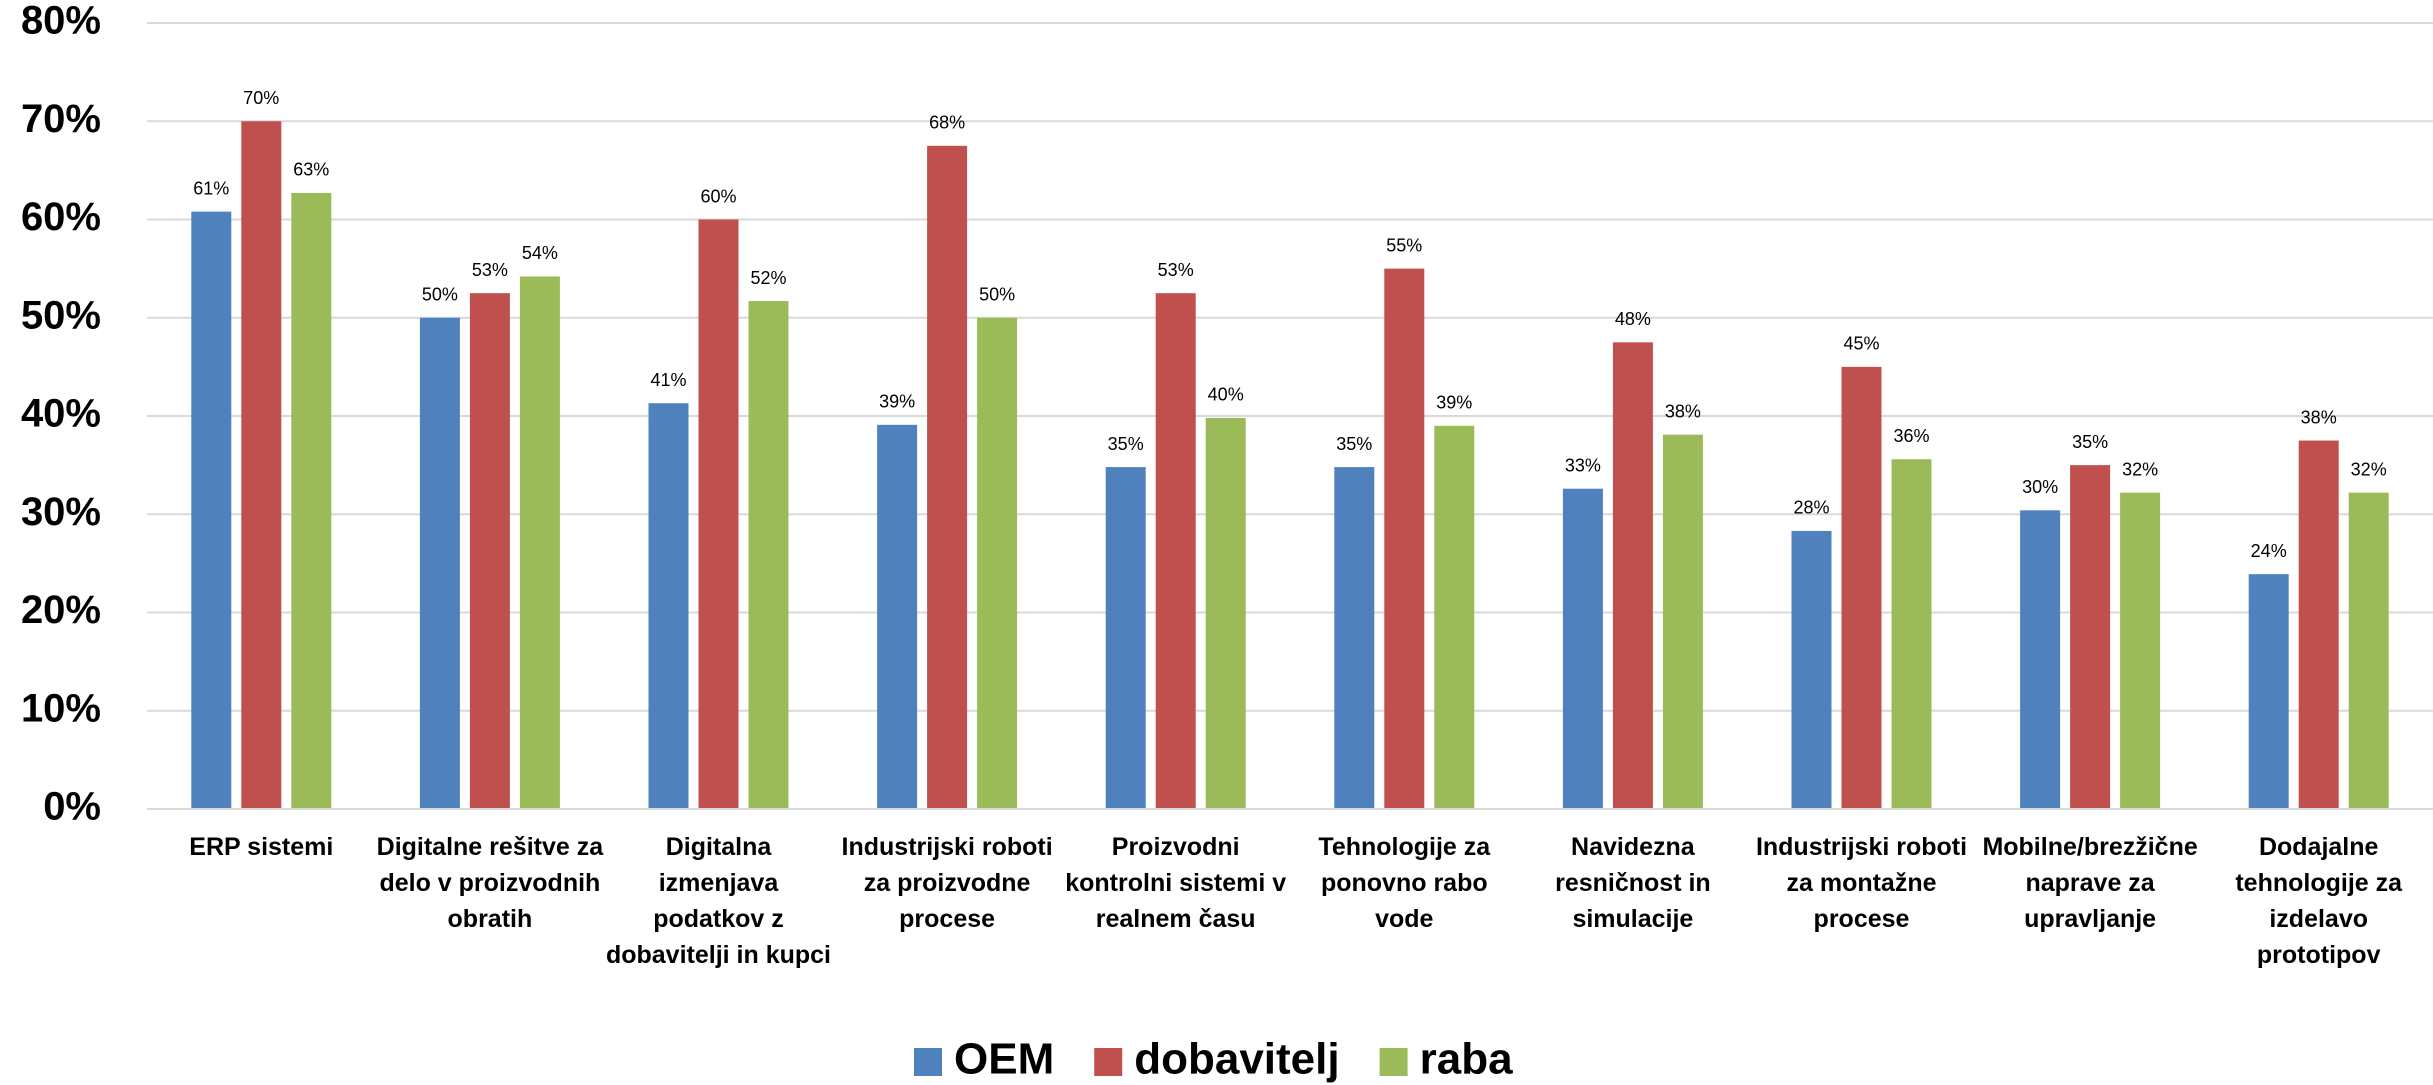 This screenshot has width=2433, height=1085. Describe the element at coordinates (1861, 344) in the screenshot. I see `value-label: 45%` at that location.